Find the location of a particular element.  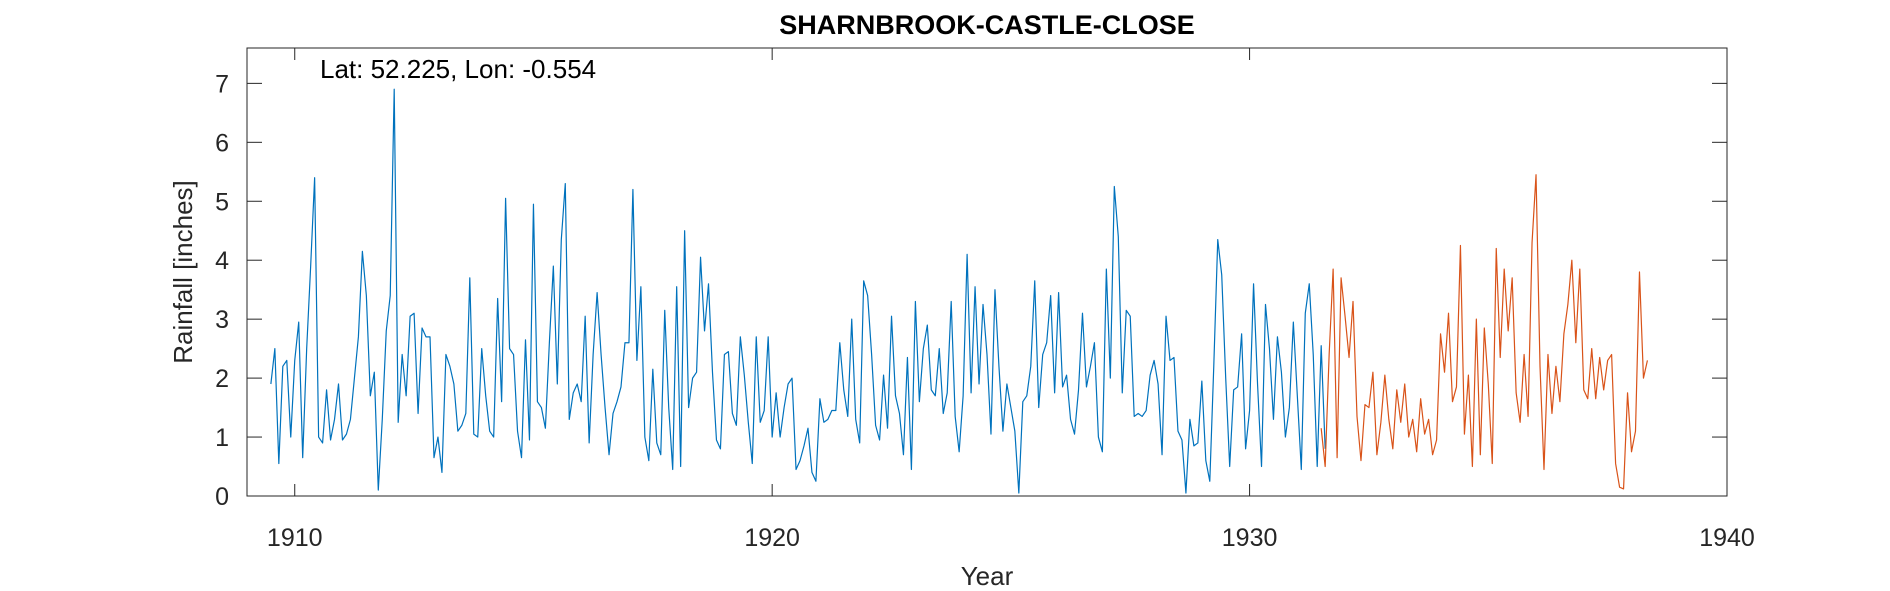

y-tick-label: 7 is located at coordinates (222, 84).